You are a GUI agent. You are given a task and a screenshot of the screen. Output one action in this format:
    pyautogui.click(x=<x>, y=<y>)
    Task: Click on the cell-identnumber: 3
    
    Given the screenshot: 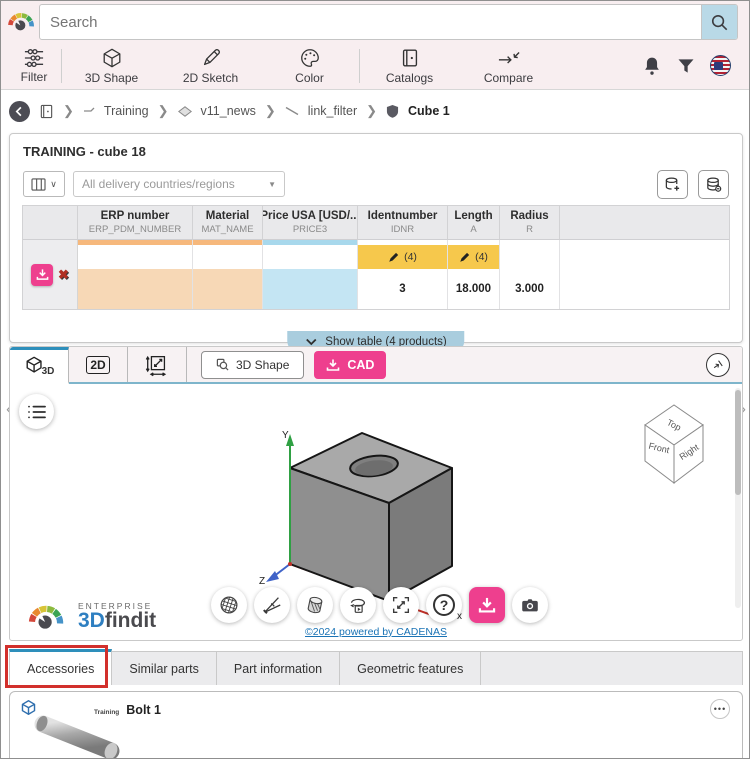 What is the action you would take?
    pyautogui.click(x=403, y=289)
    